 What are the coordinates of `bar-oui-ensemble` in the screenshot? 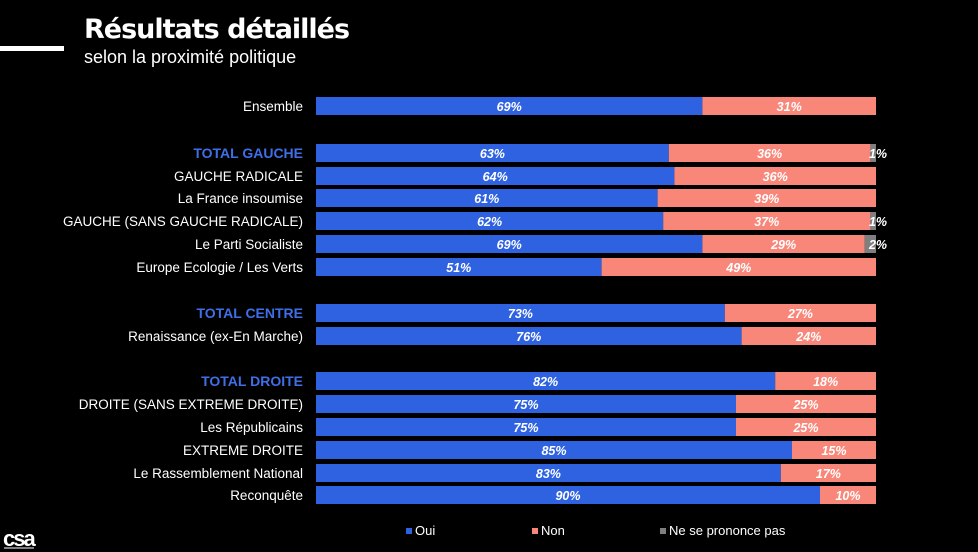 It's located at (509, 106).